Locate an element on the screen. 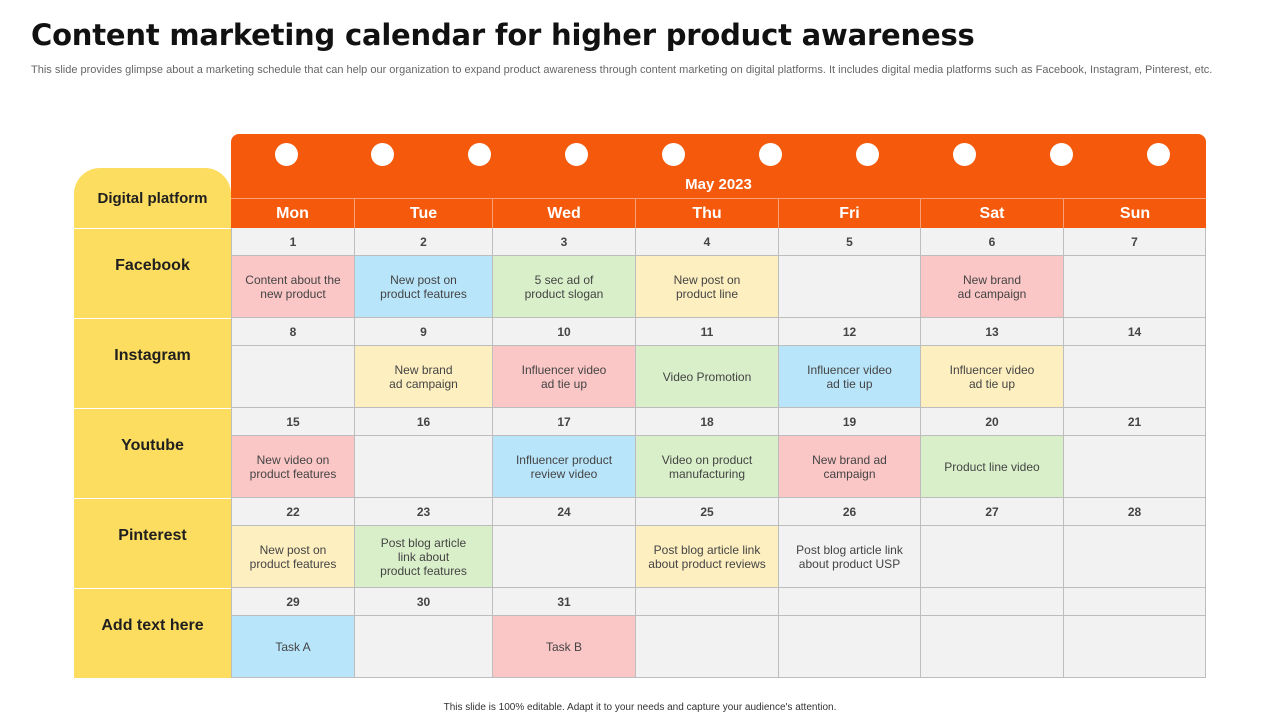 The height and width of the screenshot is (720, 1280). event-text: Content about the new product is located at coordinates (293, 286).